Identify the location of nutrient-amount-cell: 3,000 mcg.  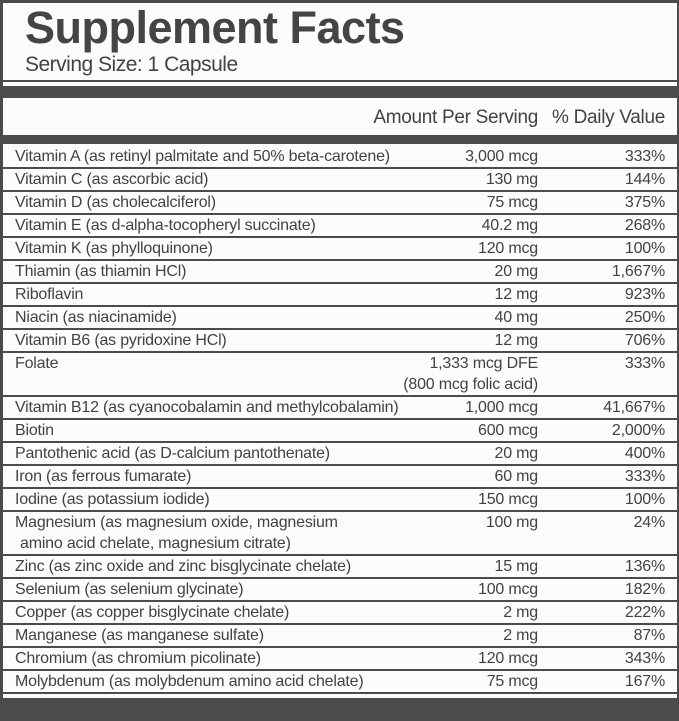
(496, 156).